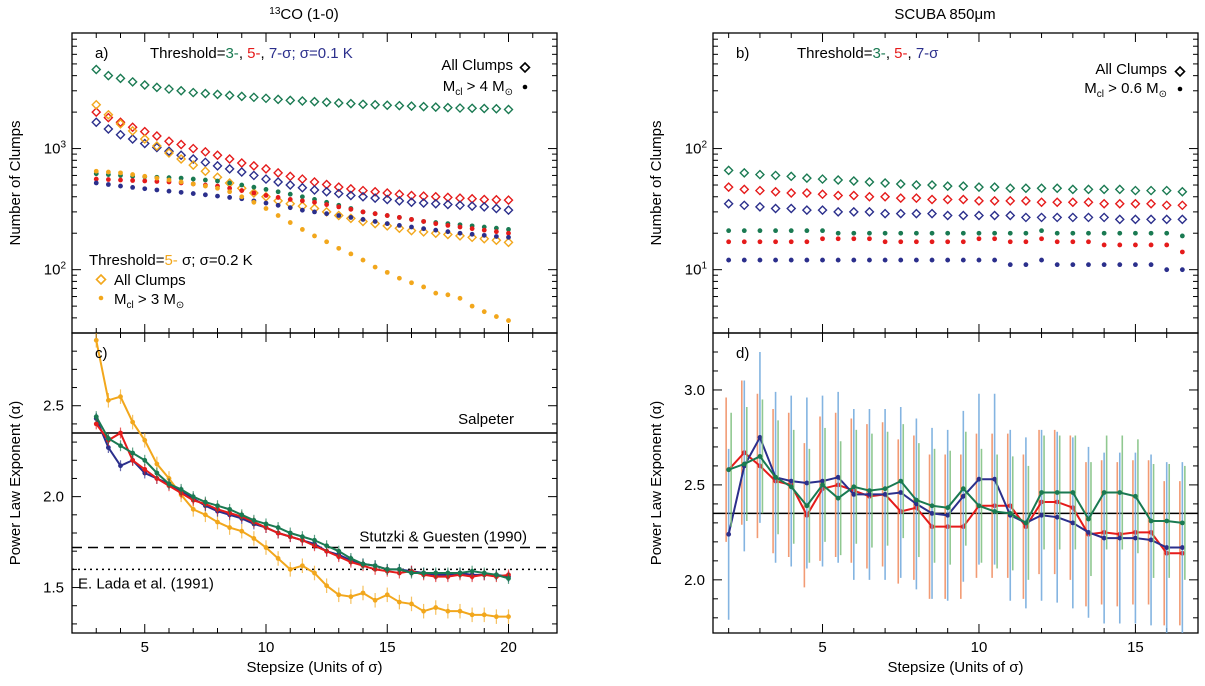  I want to click on left-title-superscript: 13, so click(275, 11).